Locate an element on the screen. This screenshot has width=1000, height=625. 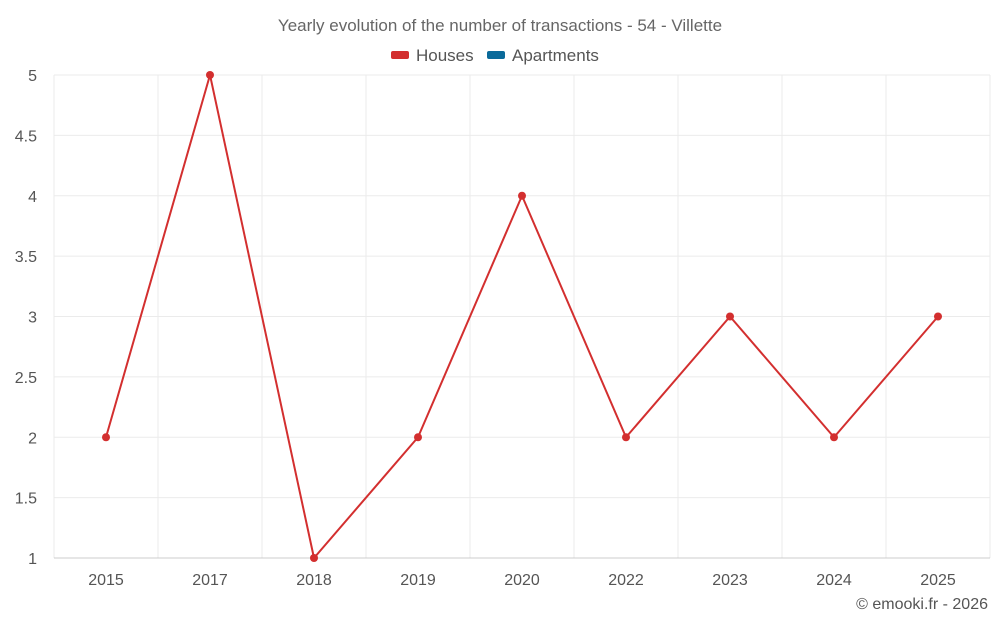
x-axis: 2015 2017 2018 2019 2020 2022 2023 2024 2025 is located at coordinates (522, 573).